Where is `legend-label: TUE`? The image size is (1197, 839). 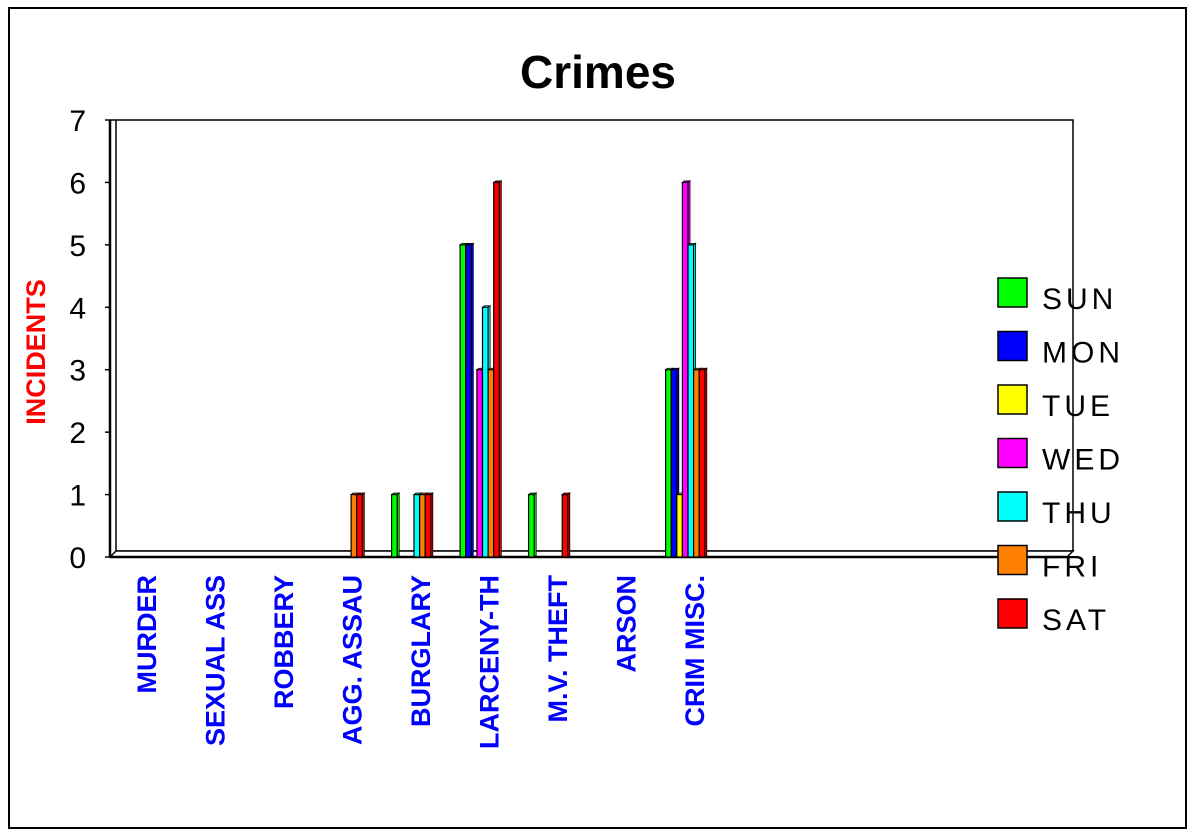
legend-label: TUE is located at coordinates (1078, 406).